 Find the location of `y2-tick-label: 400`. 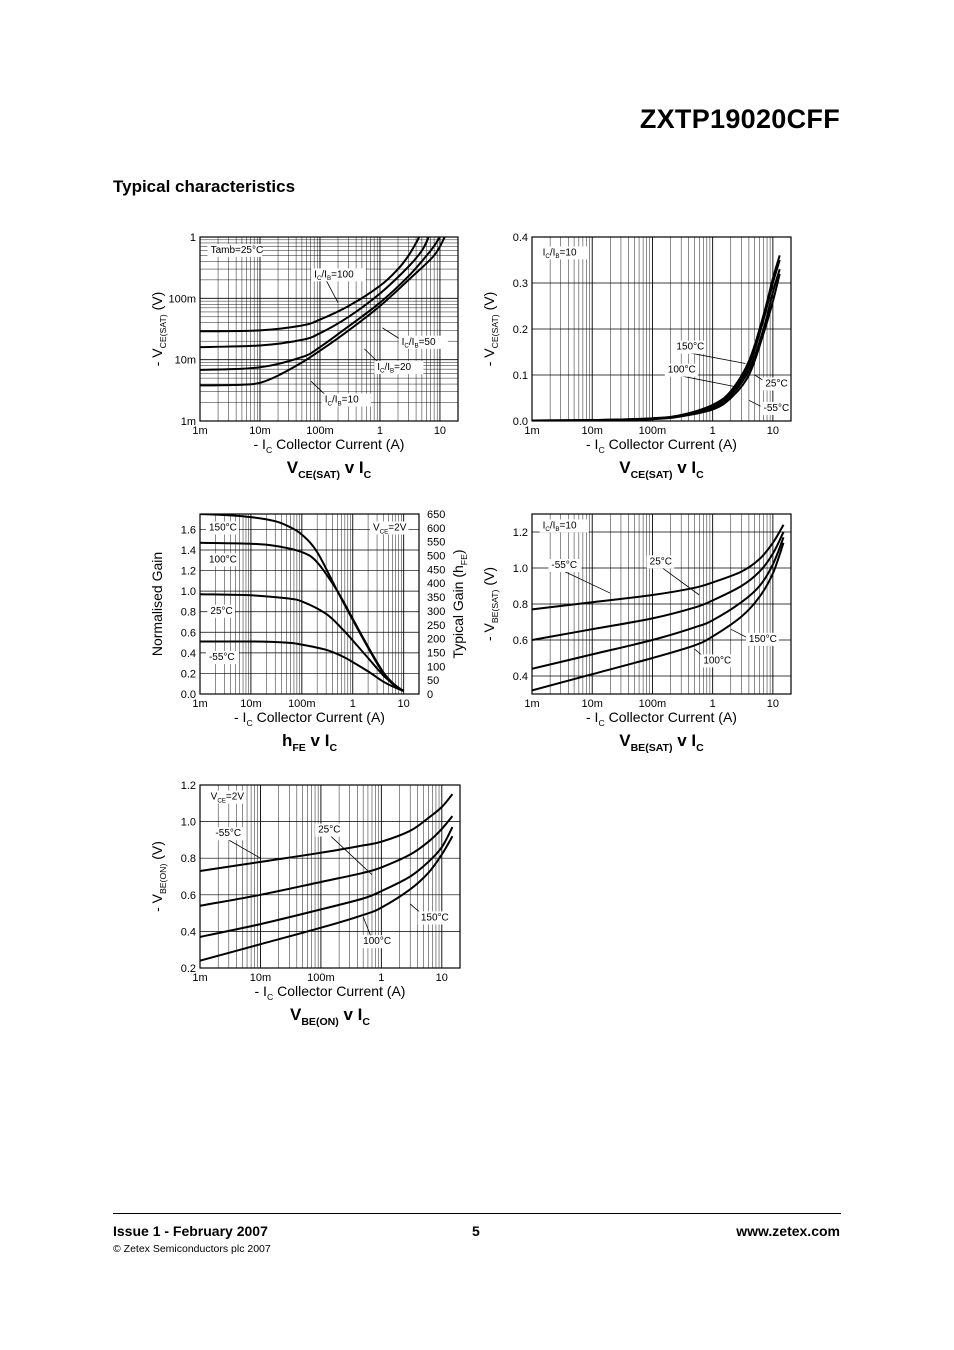

y2-tick-label: 400 is located at coordinates (436, 584).